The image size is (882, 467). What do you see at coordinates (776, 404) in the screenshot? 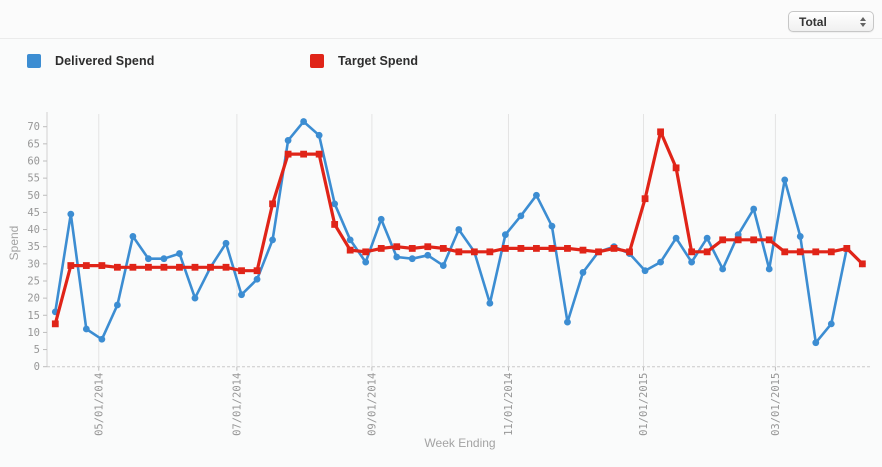
I see `svg-text: 03/01/2015` at bounding box center [776, 404].